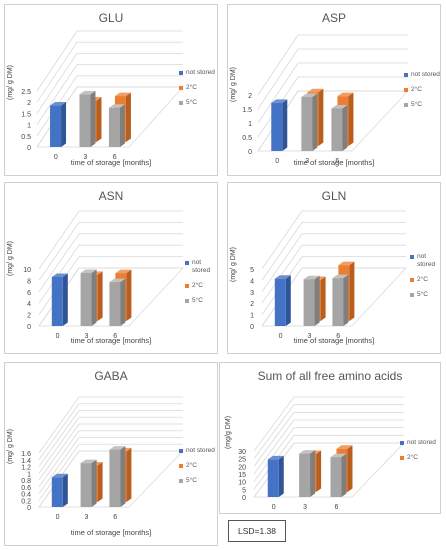  Describe the element at coordinates (102, 458) in the screenshot. I see `chart-plot: 00.20.40.60.811.21.41.60 3 6` at that location.